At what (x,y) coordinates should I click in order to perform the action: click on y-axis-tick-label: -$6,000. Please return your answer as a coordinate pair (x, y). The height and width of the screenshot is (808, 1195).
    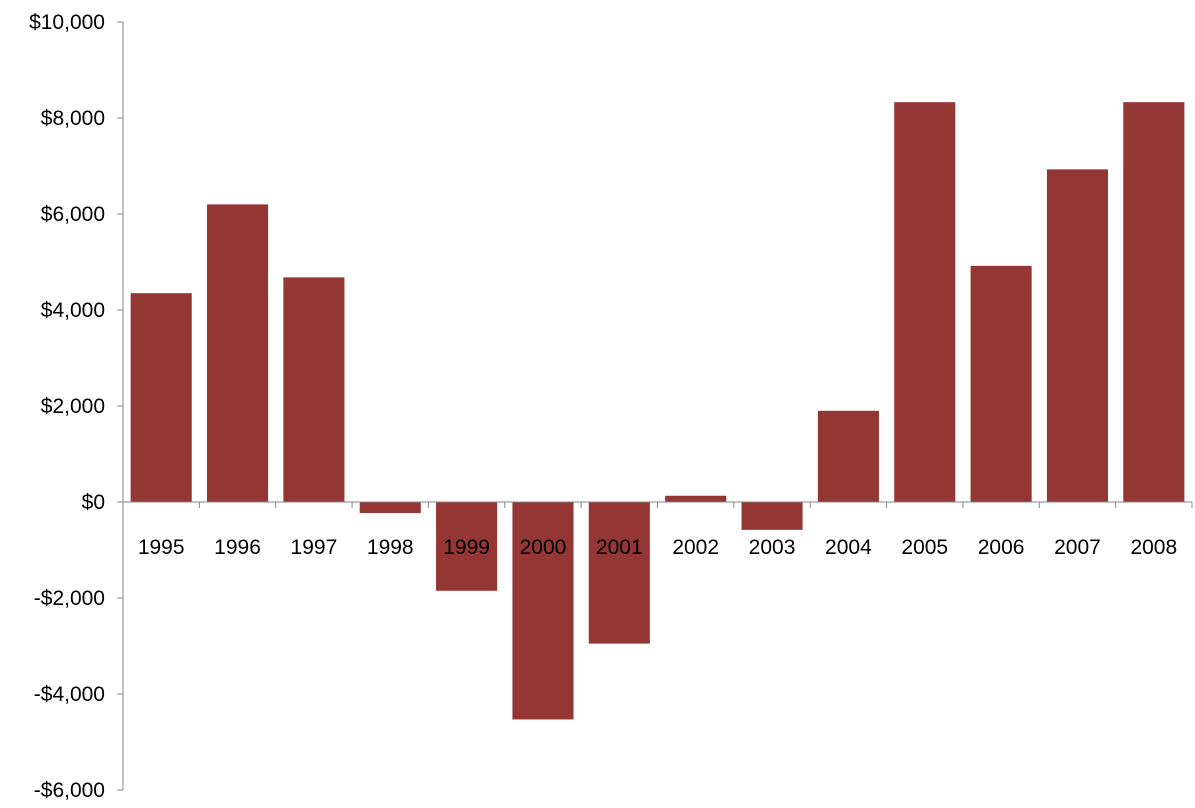
    Looking at the image, I should click on (69, 790).